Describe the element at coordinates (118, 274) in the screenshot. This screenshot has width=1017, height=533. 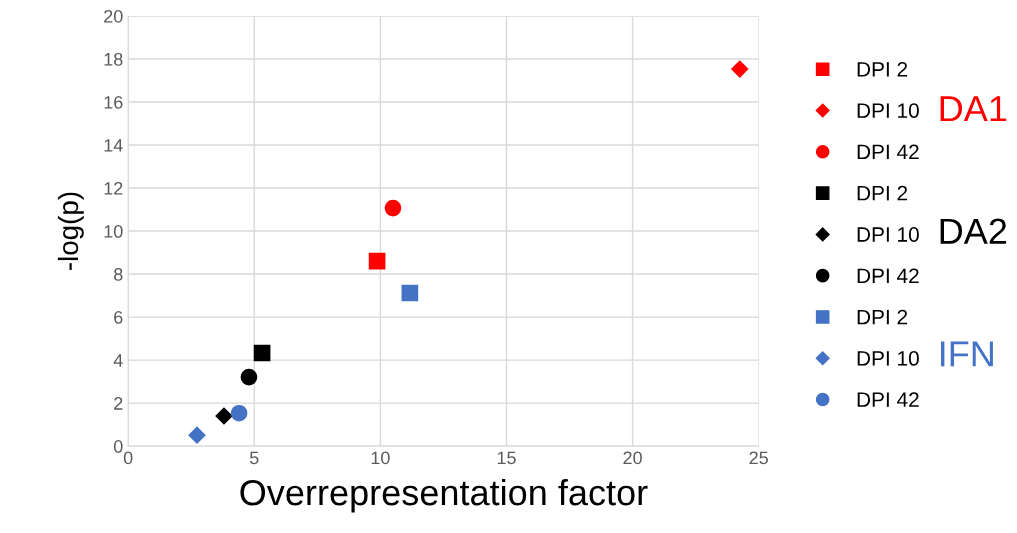
I see `y-tick-label: 8` at that location.